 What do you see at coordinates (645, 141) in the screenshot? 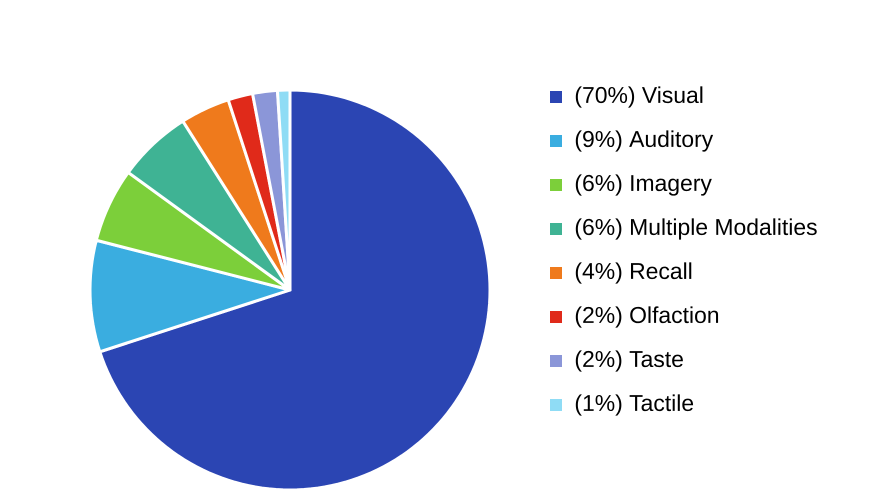
I see `legend-label: (9%) Auditory` at bounding box center [645, 141].